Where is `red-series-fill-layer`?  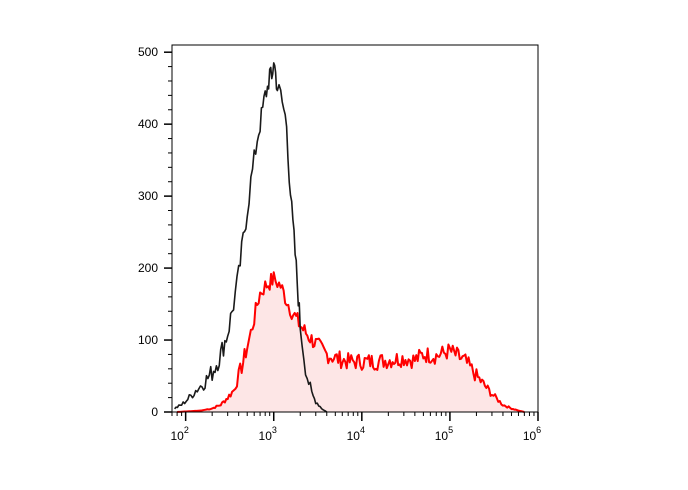 red-series-fill-layer is located at coordinates (351, 342).